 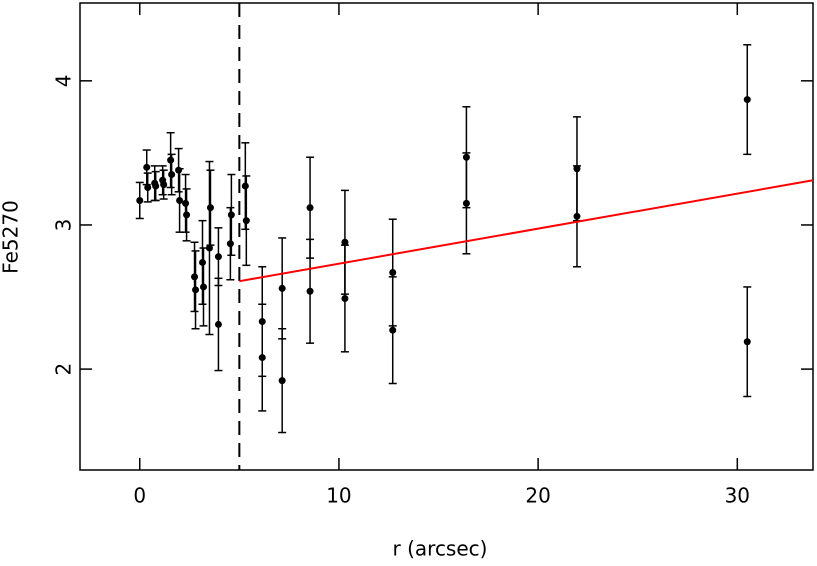 What do you see at coordinates (526, 231) in the screenshot?
I see `fit-line` at bounding box center [526, 231].